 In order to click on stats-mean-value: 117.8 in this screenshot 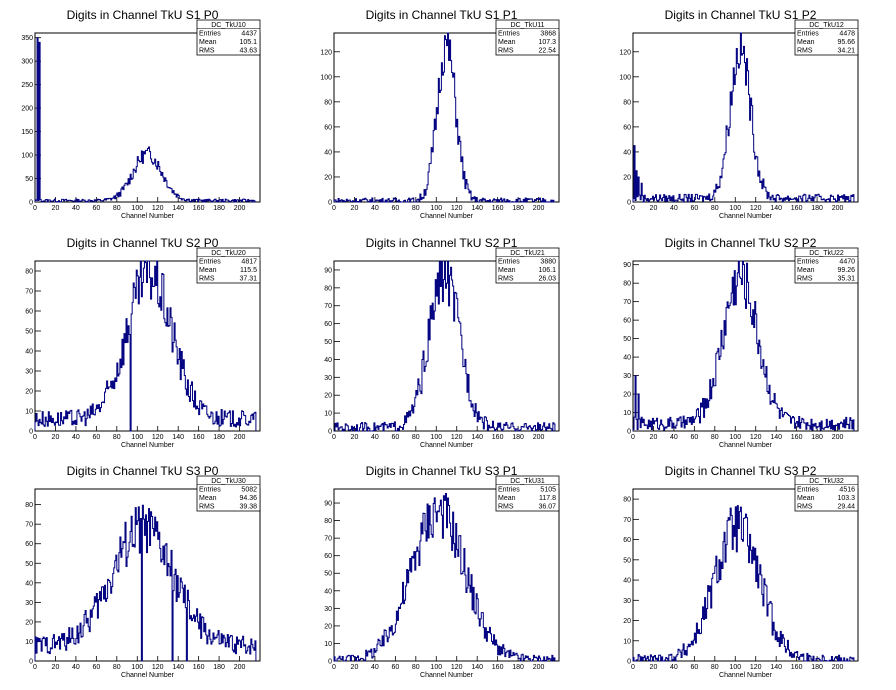, I will do `click(547, 498)`.